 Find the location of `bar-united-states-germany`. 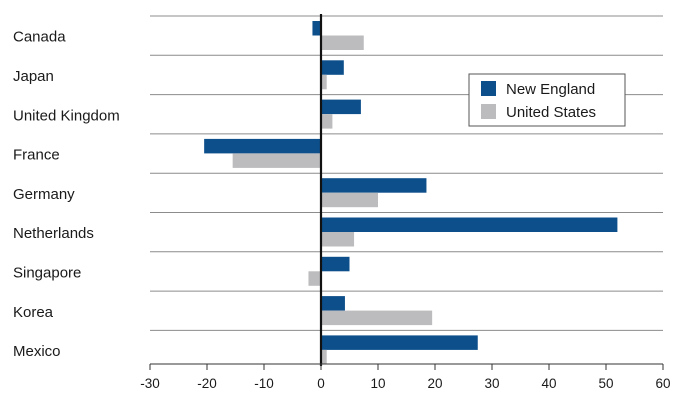

bar-united-states-germany is located at coordinates (349, 200).